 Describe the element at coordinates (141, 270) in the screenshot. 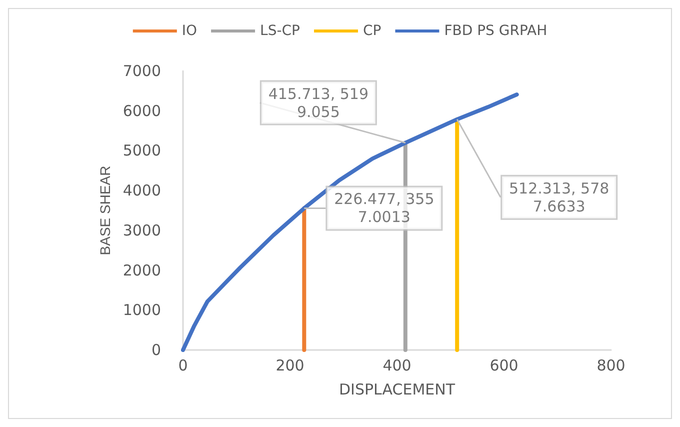

I see `y-tick-label: 2000` at that location.